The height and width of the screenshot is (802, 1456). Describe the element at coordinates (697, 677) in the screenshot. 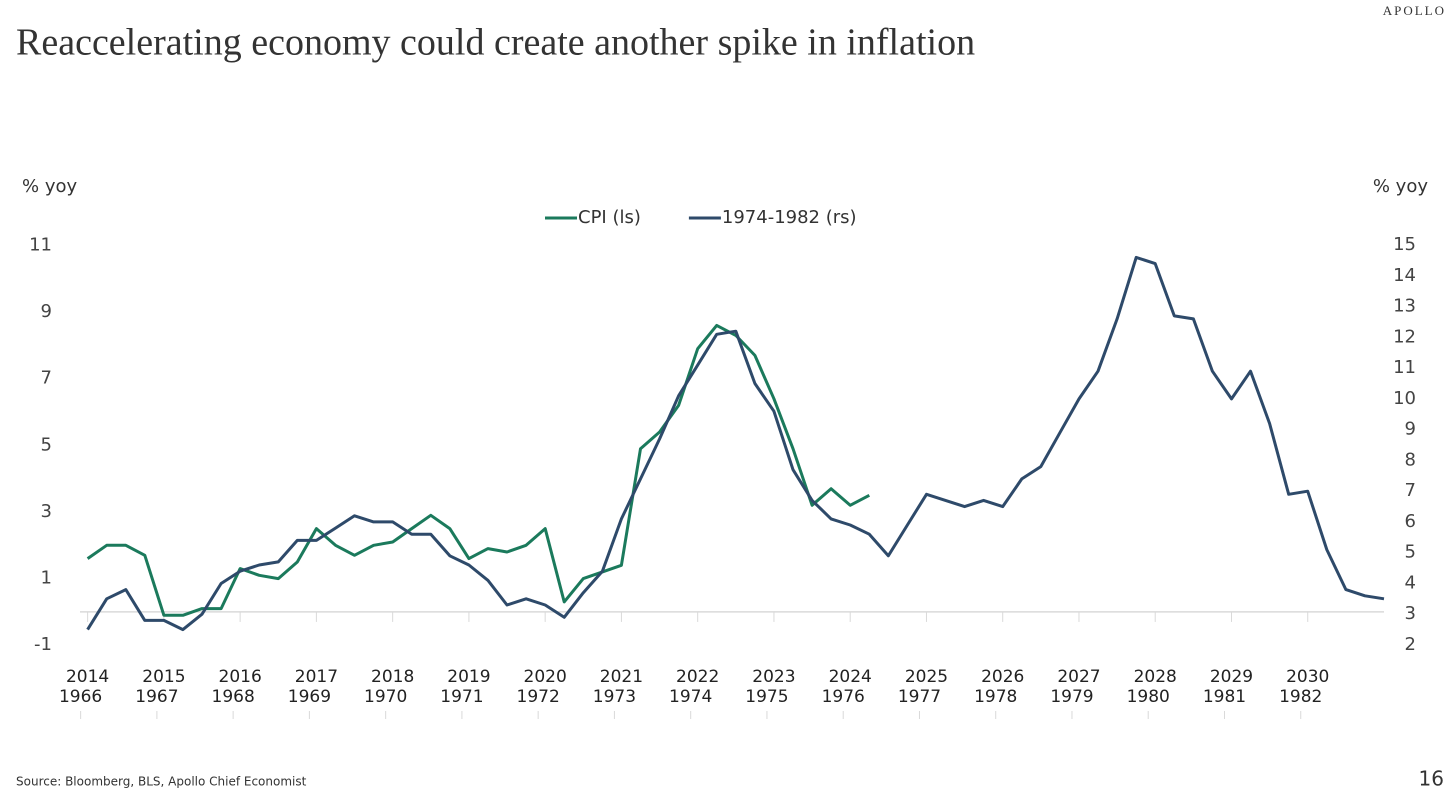

I see `x-tick-label: 2022` at that location.